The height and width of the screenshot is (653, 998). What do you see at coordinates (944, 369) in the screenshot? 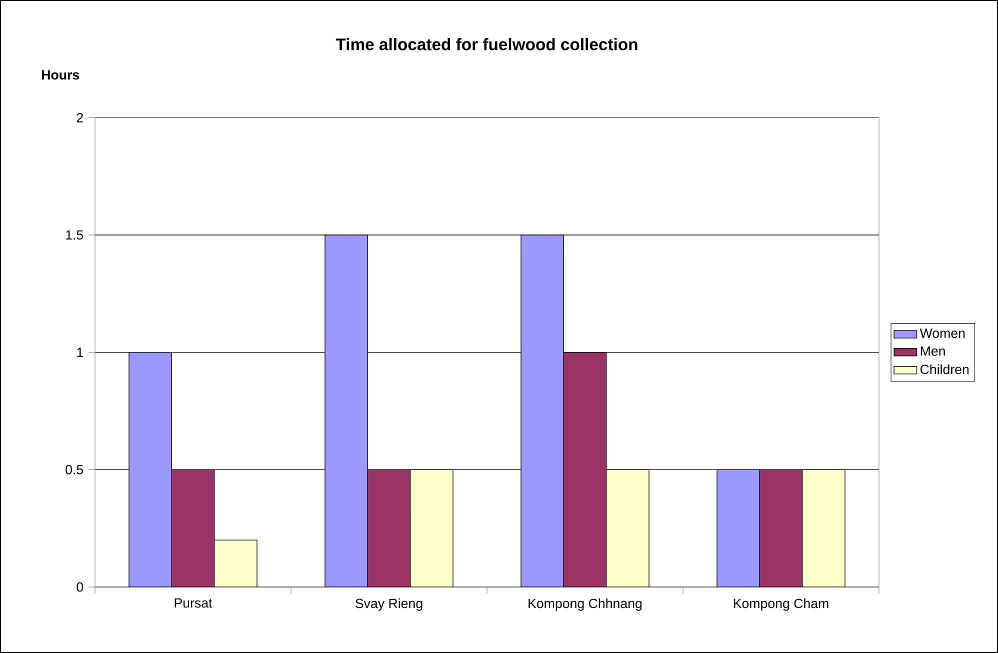
I see `legend-label: Children` at bounding box center [944, 369].